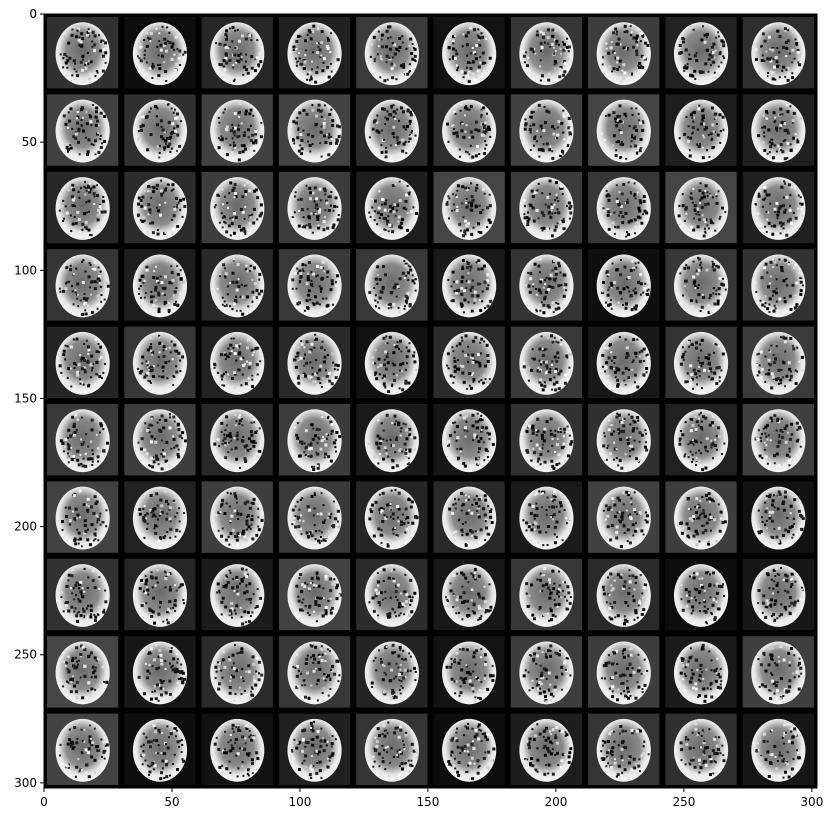 The width and height of the screenshot is (835, 817). I want to click on x-axis-ticks: 0 50 100 150 200 250 300, so click(431, 798).